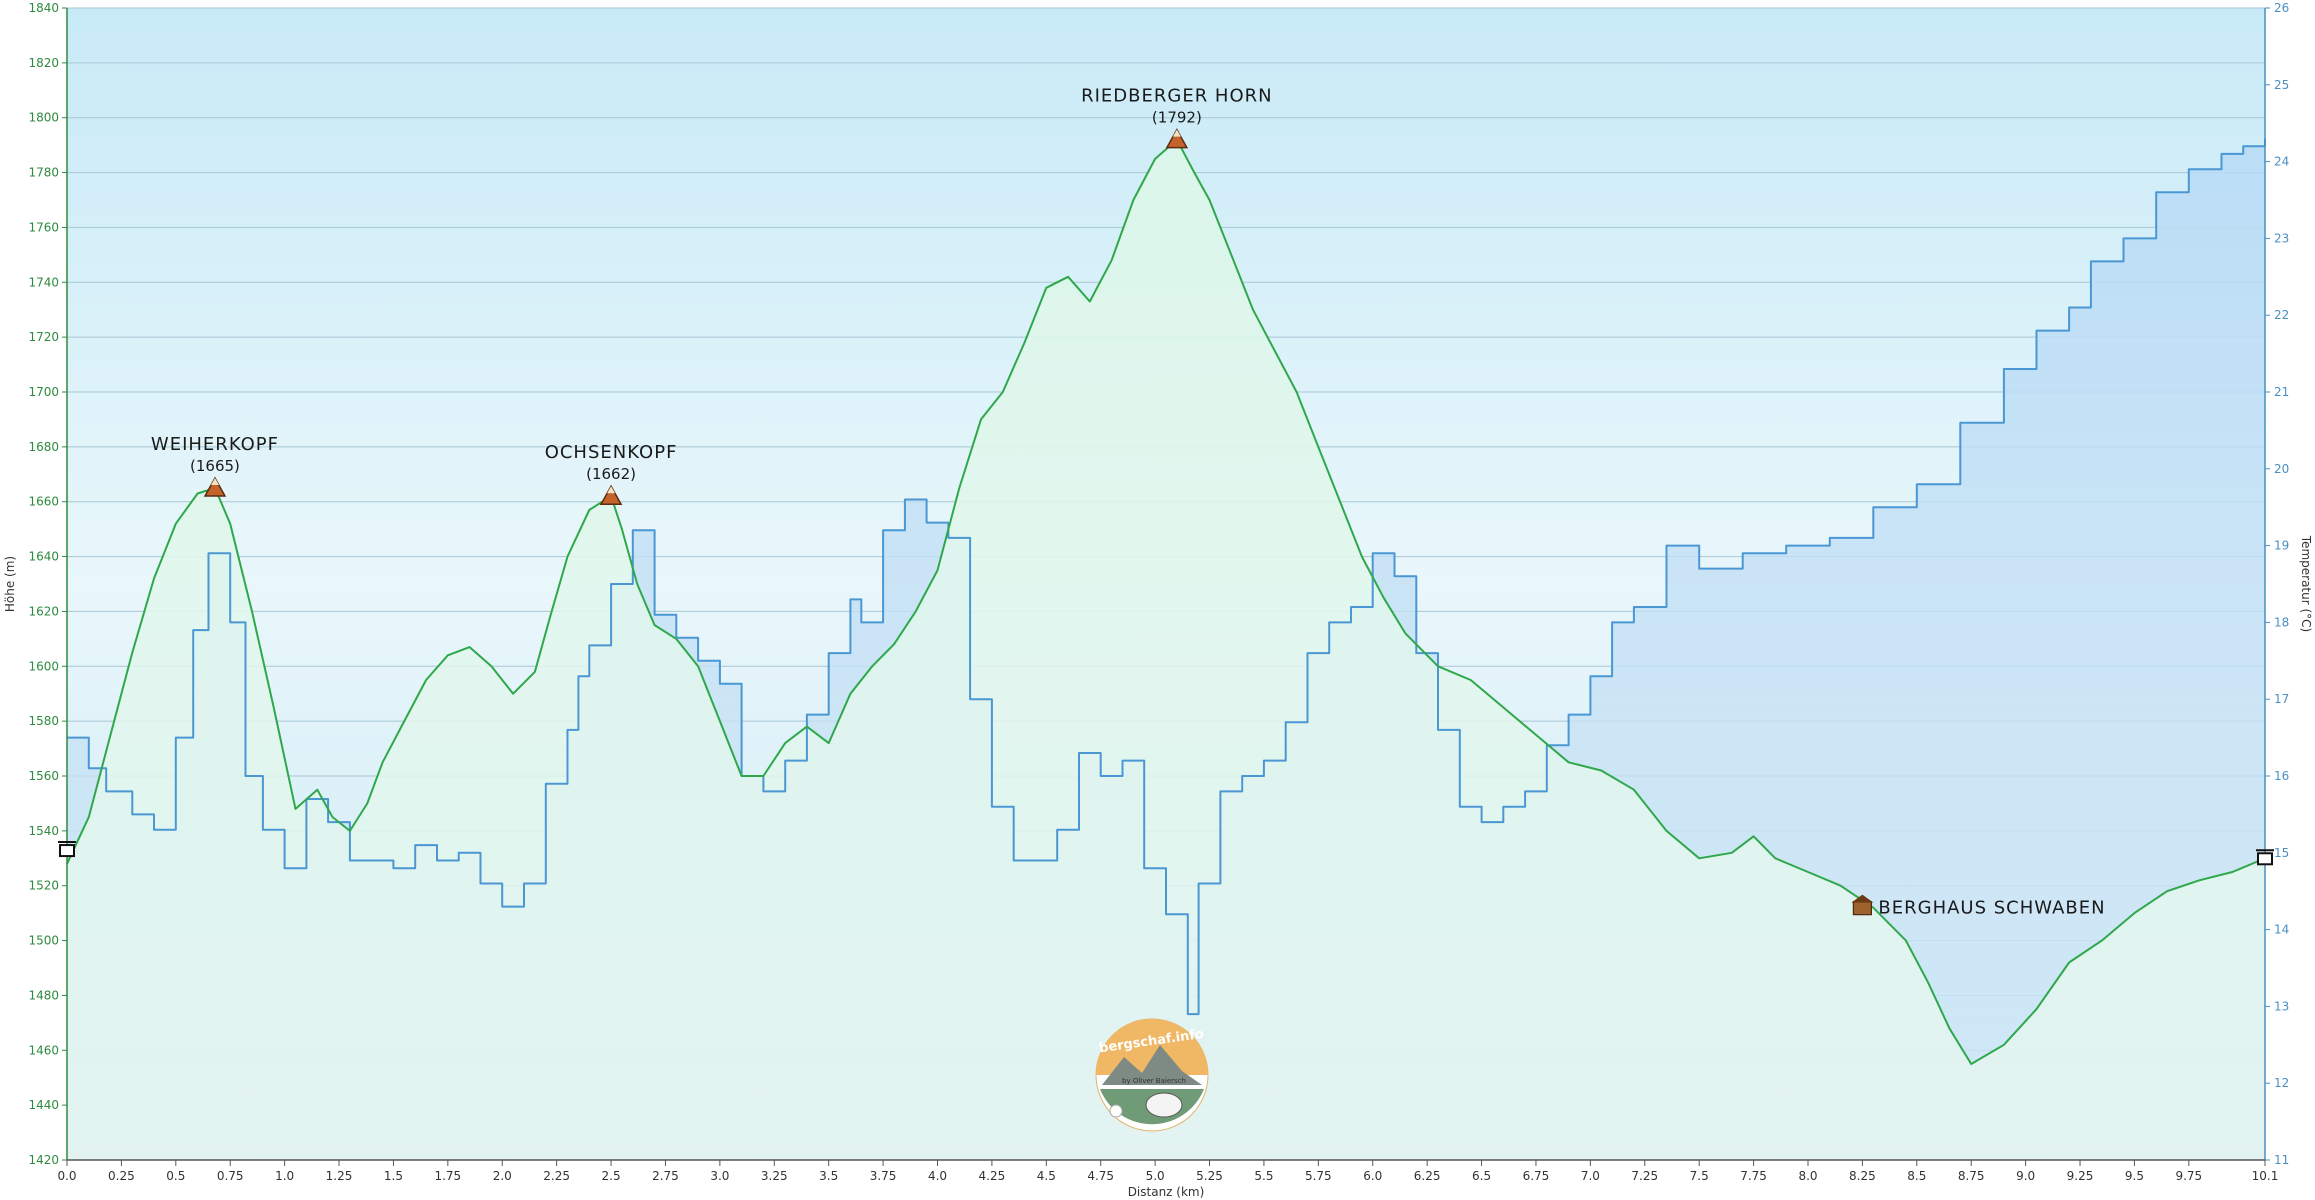 The image size is (2315, 1200). I want to click on logo-subtext: by Oliver Baiersch, so click(1154, 1081).